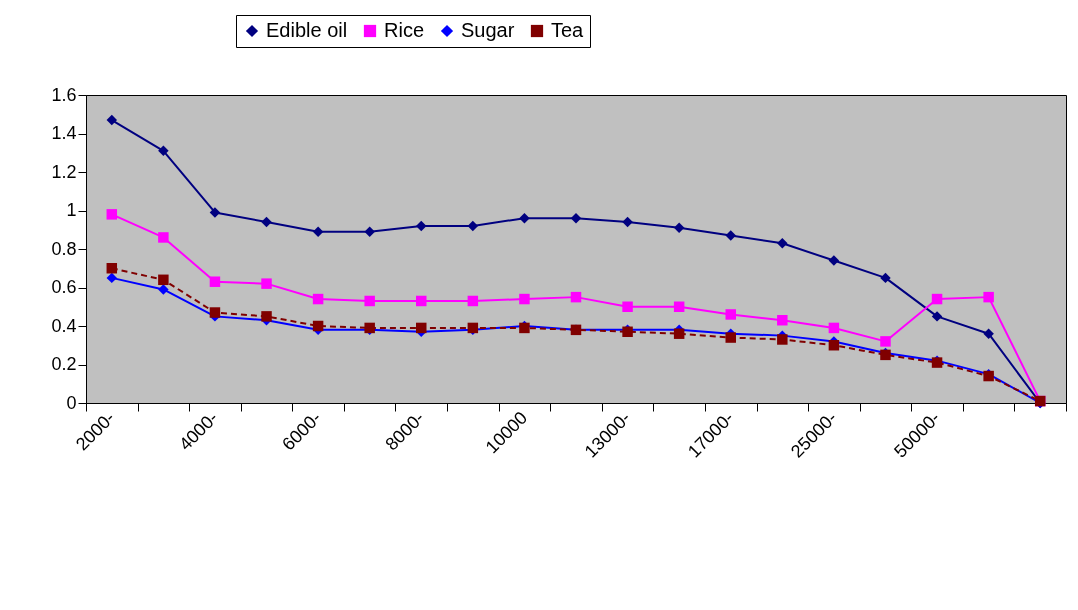  Describe the element at coordinates (404, 30) in the screenshot. I see `legend-label: Rice` at that location.